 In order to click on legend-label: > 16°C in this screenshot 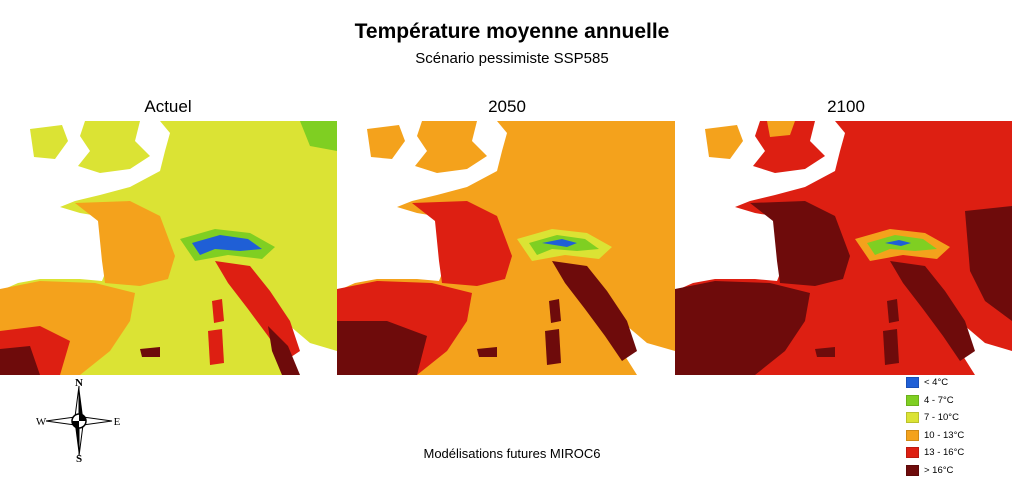, I will do `click(938, 470)`.